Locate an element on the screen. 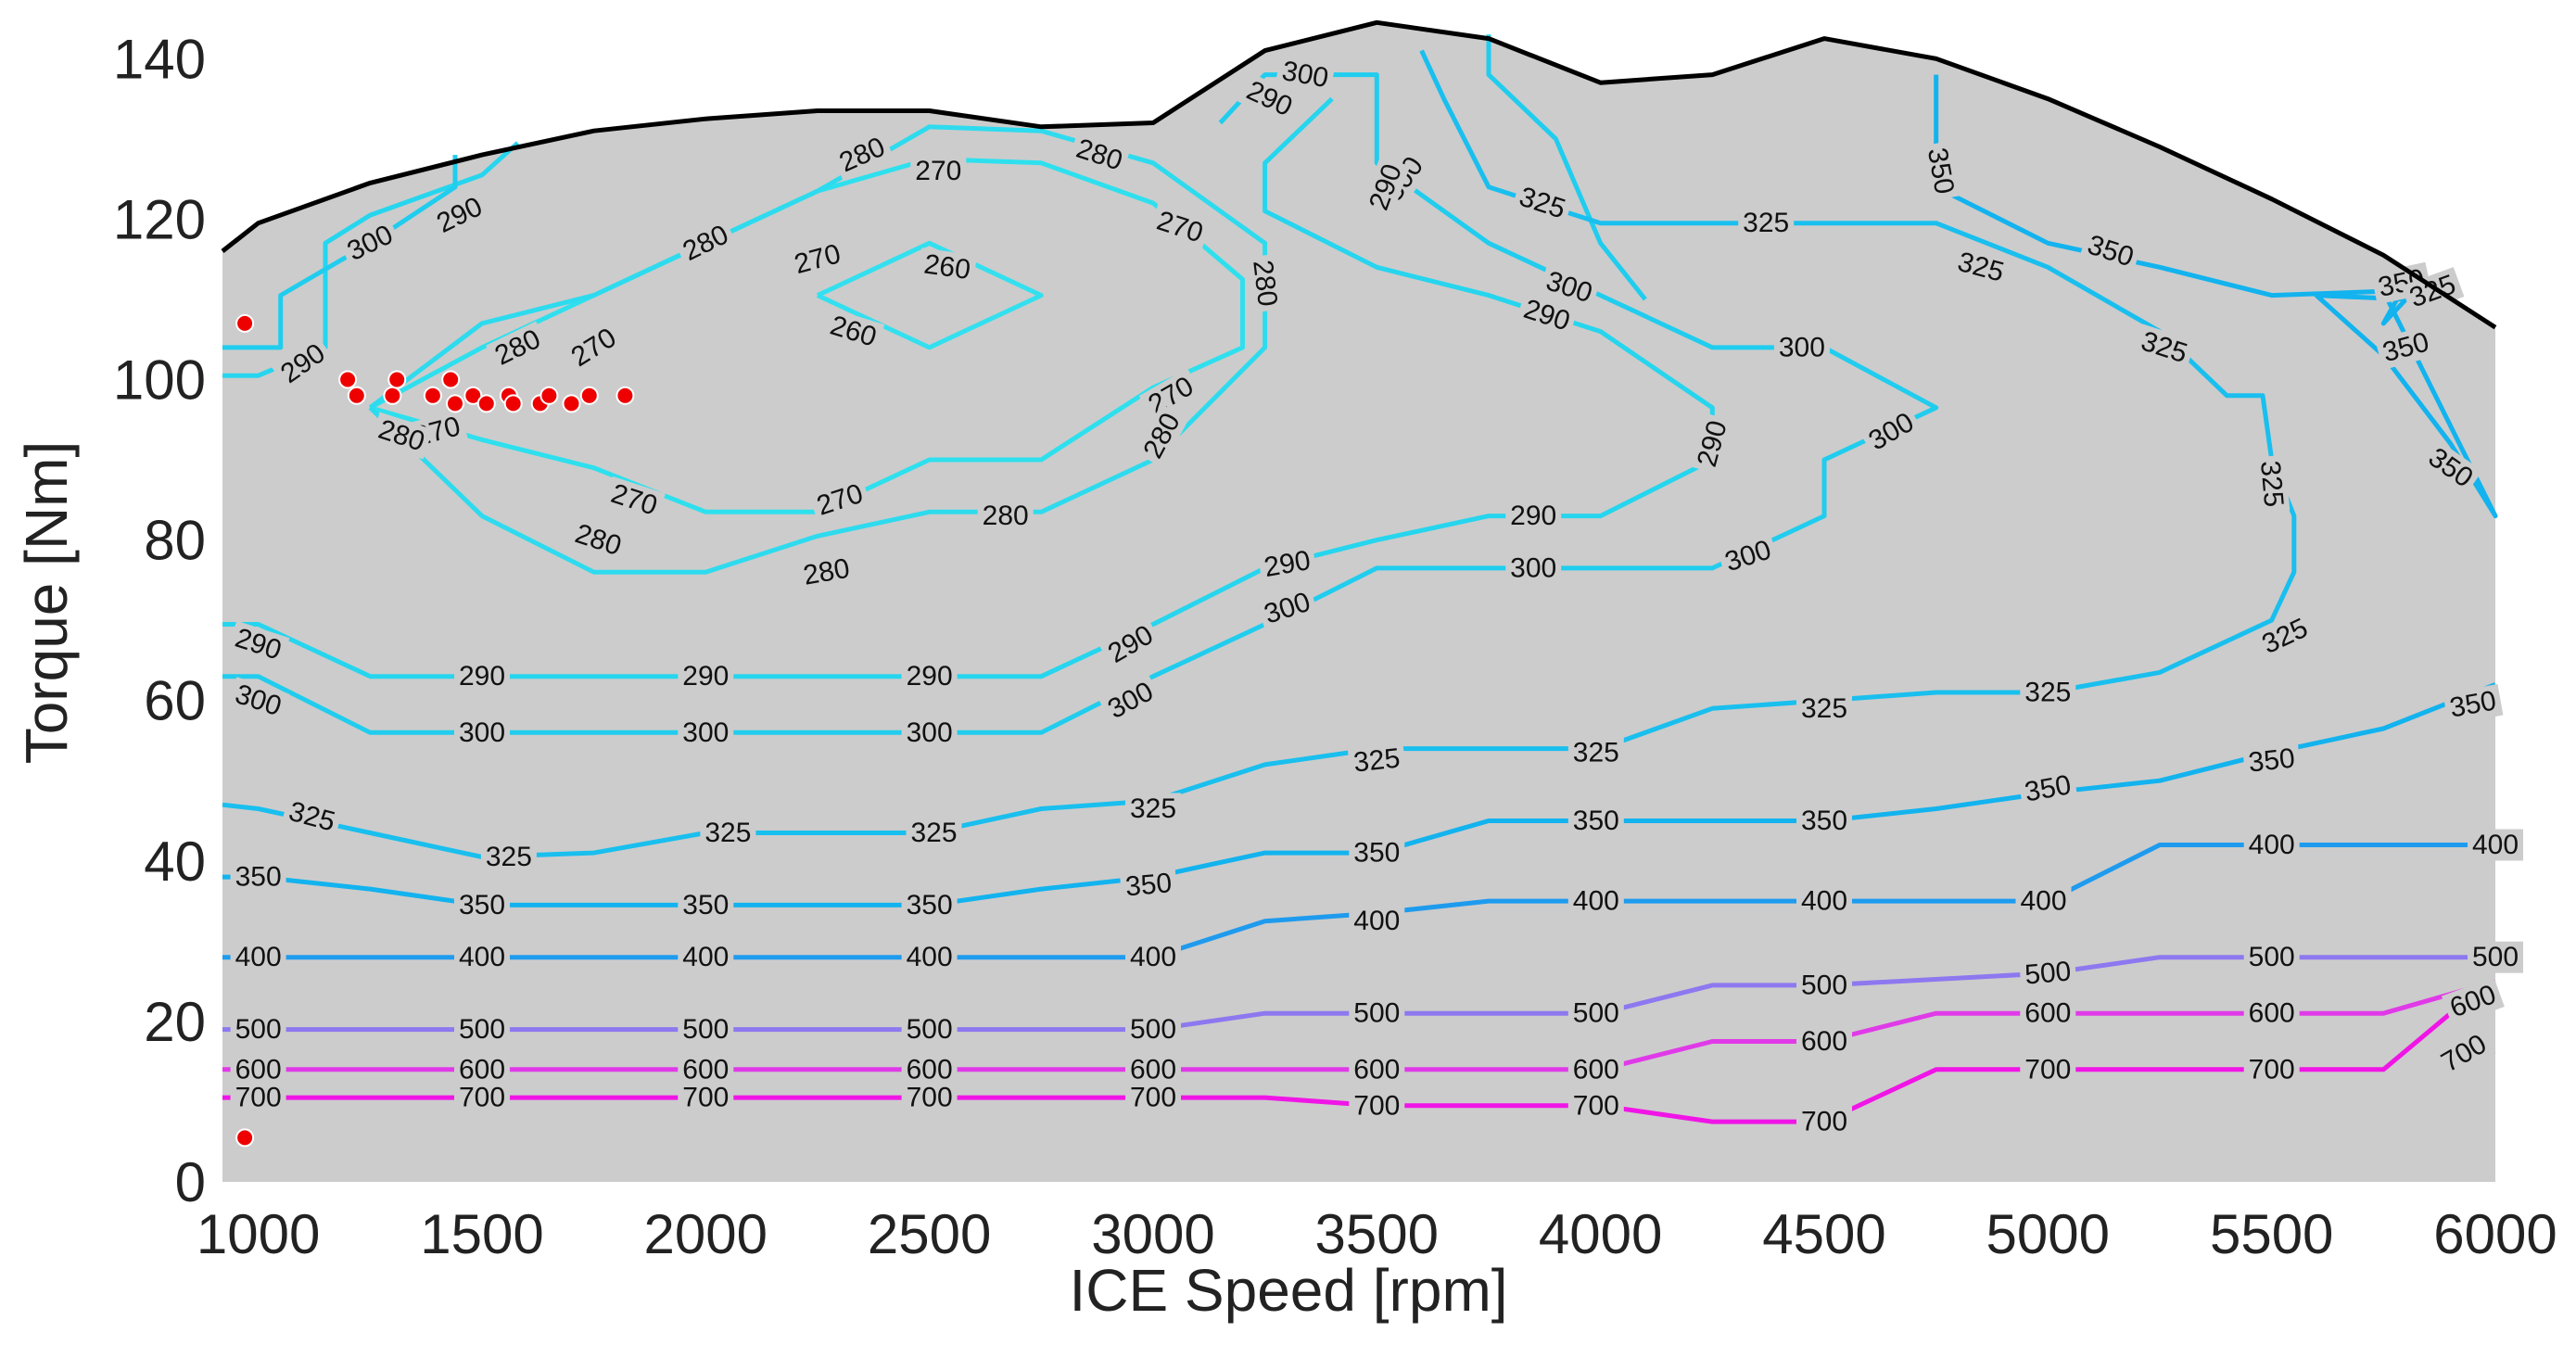  contour-label-text: 270 is located at coordinates (938, 171).